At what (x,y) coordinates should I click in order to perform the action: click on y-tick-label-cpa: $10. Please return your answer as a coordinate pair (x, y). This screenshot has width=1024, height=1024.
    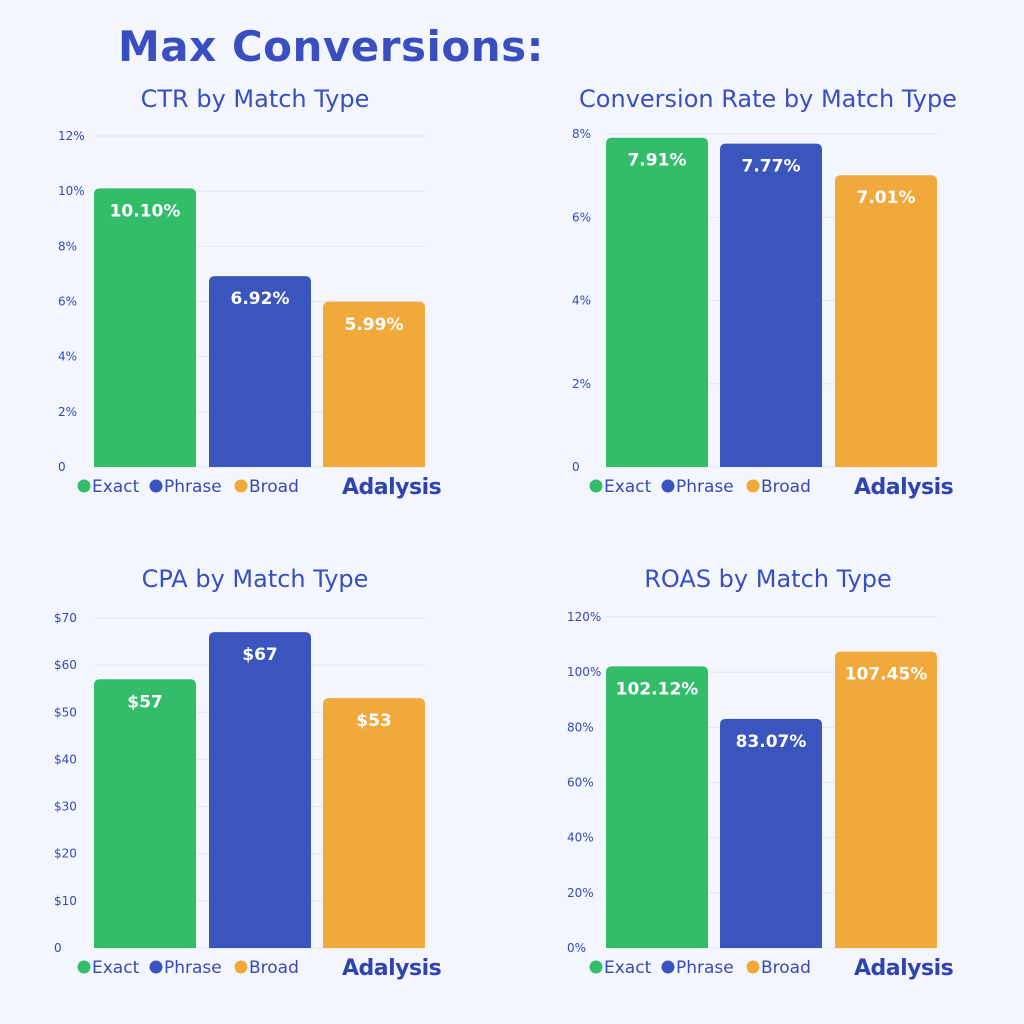
    Looking at the image, I should click on (65, 901).